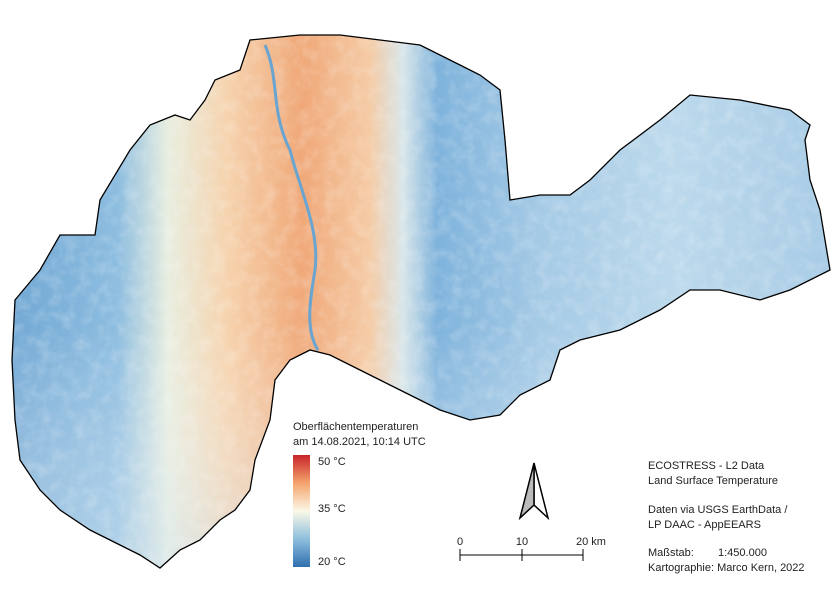 This screenshot has width=840, height=590. Describe the element at coordinates (332, 509) in the screenshot. I see `legend-label: 35 °C` at that location.